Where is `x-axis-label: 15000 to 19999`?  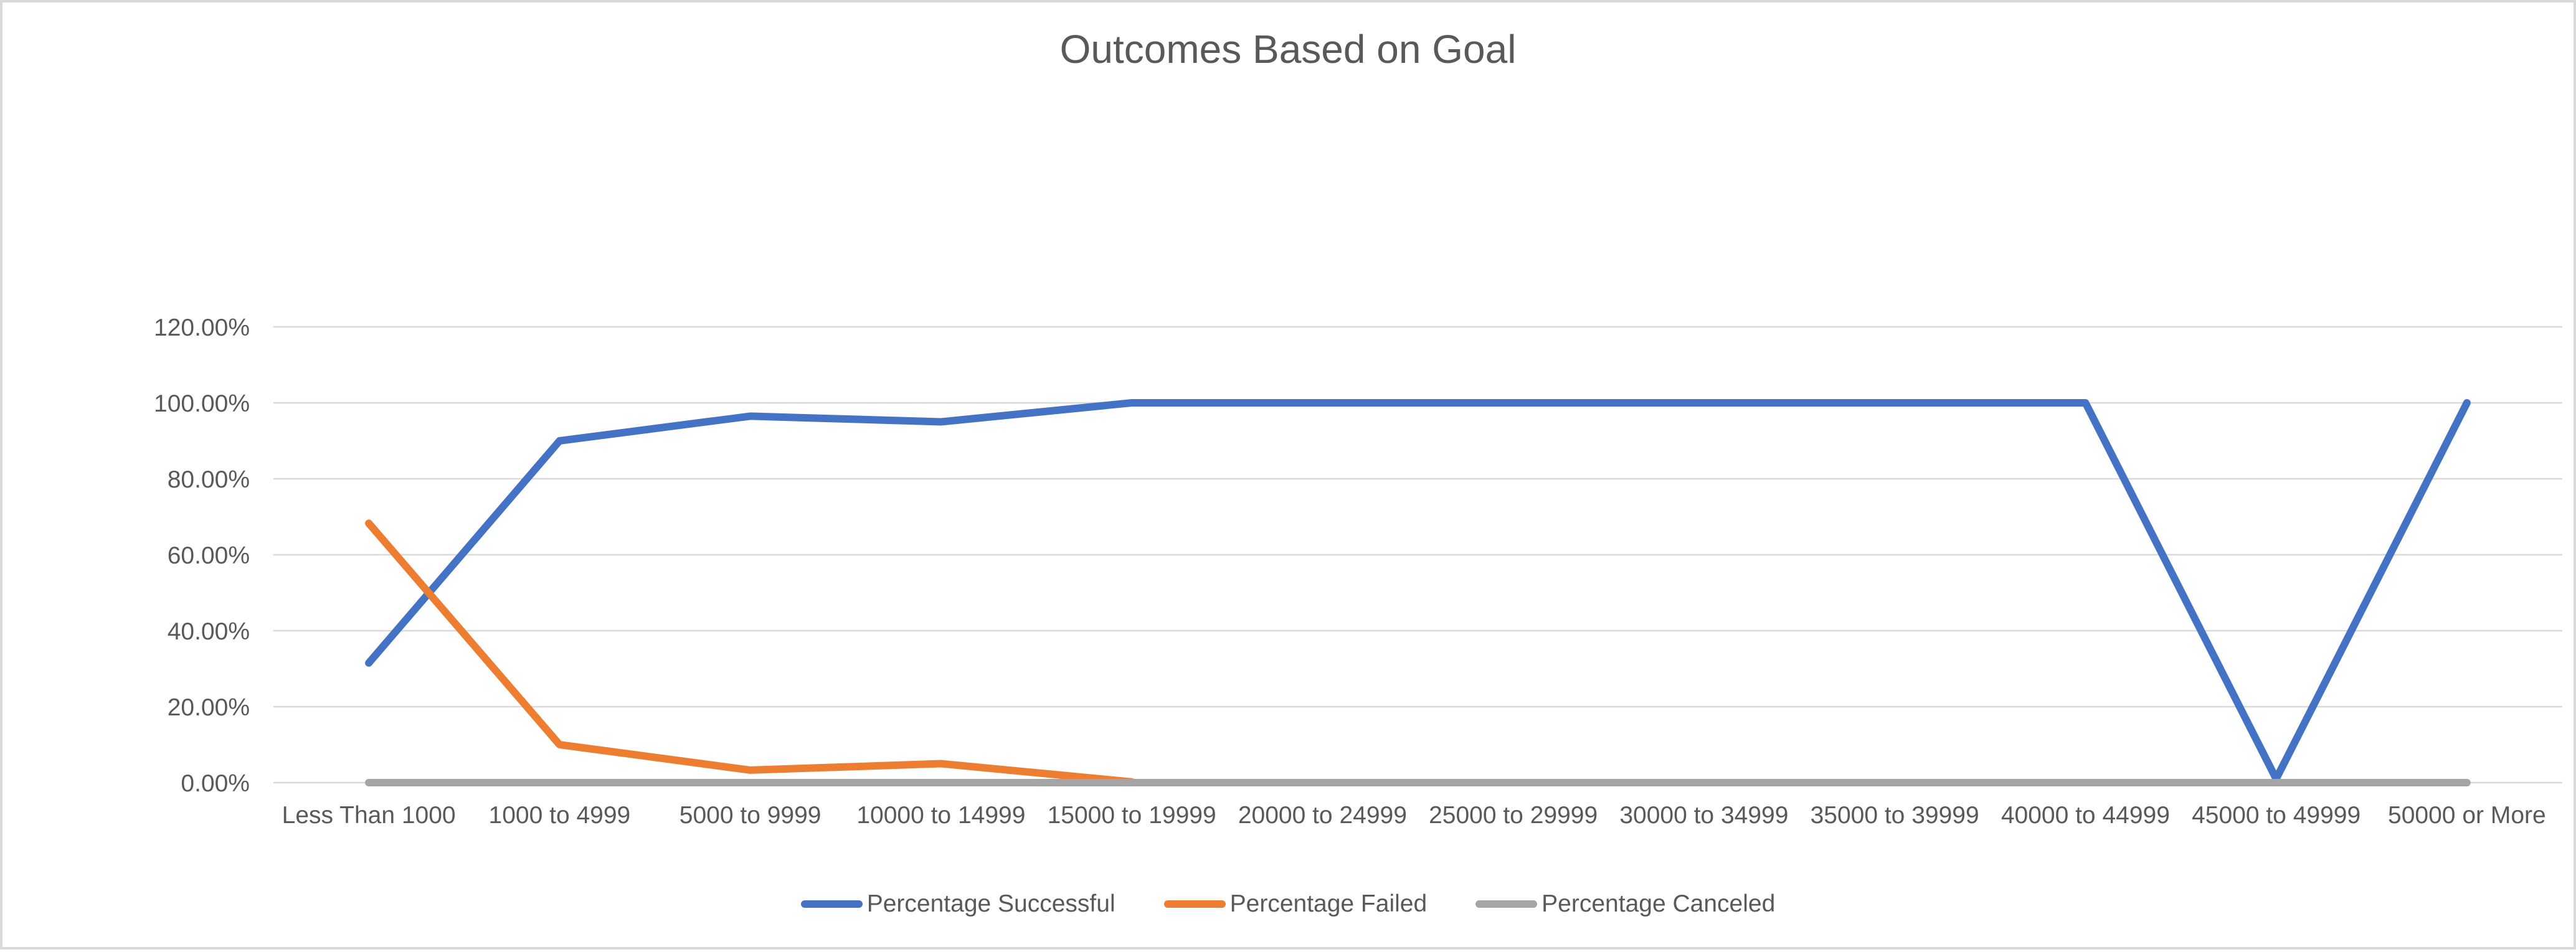 x-axis-label: 15000 to 19999 is located at coordinates (1132, 815).